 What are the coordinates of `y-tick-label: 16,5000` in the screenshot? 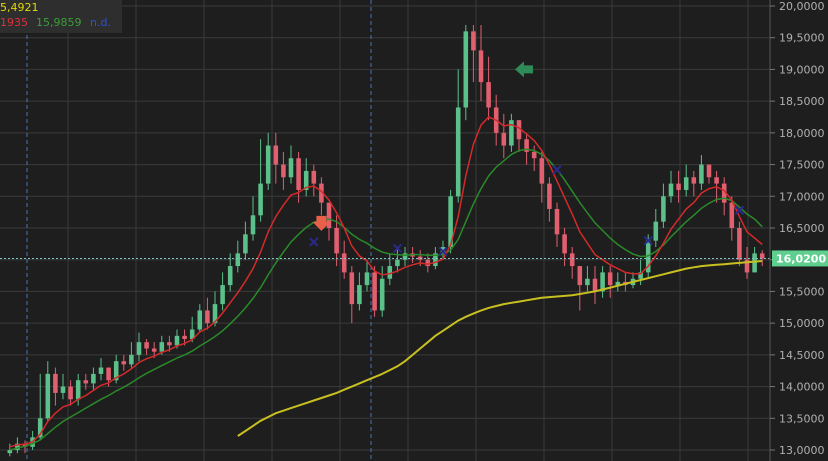 It's located at (802, 228).